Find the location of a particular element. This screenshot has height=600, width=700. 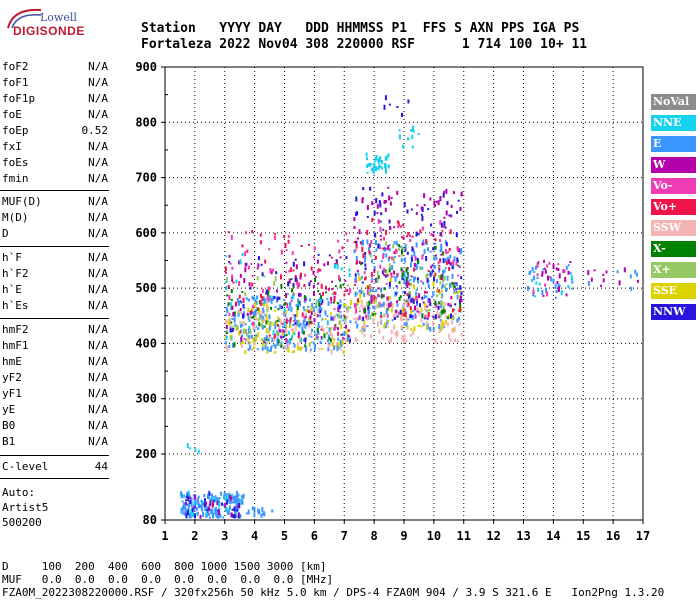

legend-item-voplus: Vo+ is located at coordinates (673, 207).